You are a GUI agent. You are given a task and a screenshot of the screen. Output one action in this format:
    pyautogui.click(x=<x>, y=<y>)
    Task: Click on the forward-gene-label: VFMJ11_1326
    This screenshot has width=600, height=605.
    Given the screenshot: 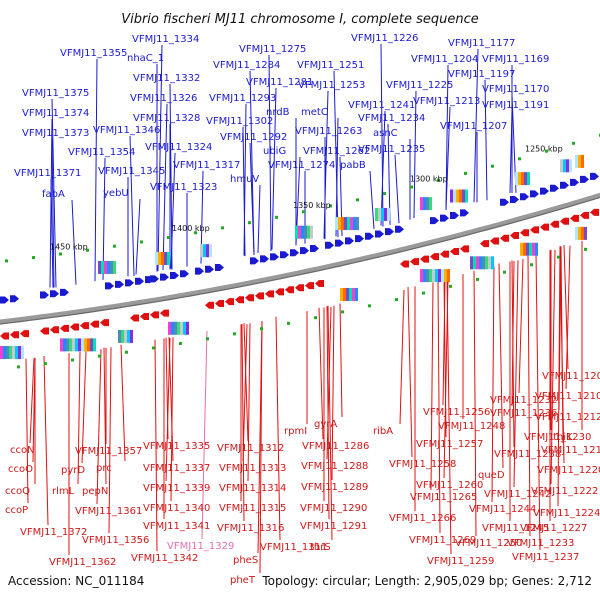 What is the action you would take?
    pyautogui.click(x=163, y=98)
    